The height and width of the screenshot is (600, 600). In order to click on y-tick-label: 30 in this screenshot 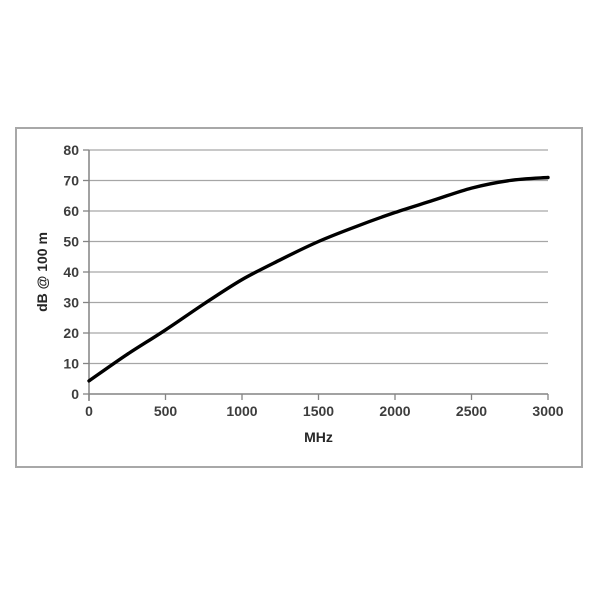, I will do `click(71, 303)`.